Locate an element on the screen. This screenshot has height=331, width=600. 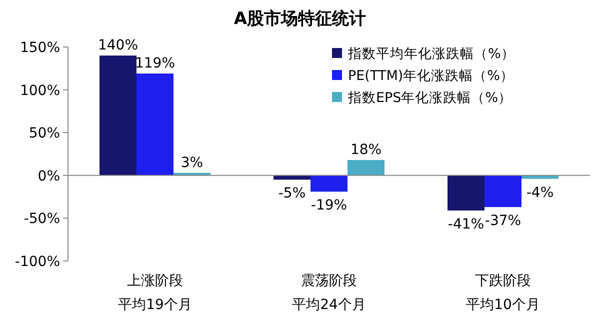
data-label: -37% is located at coordinates (503, 221).